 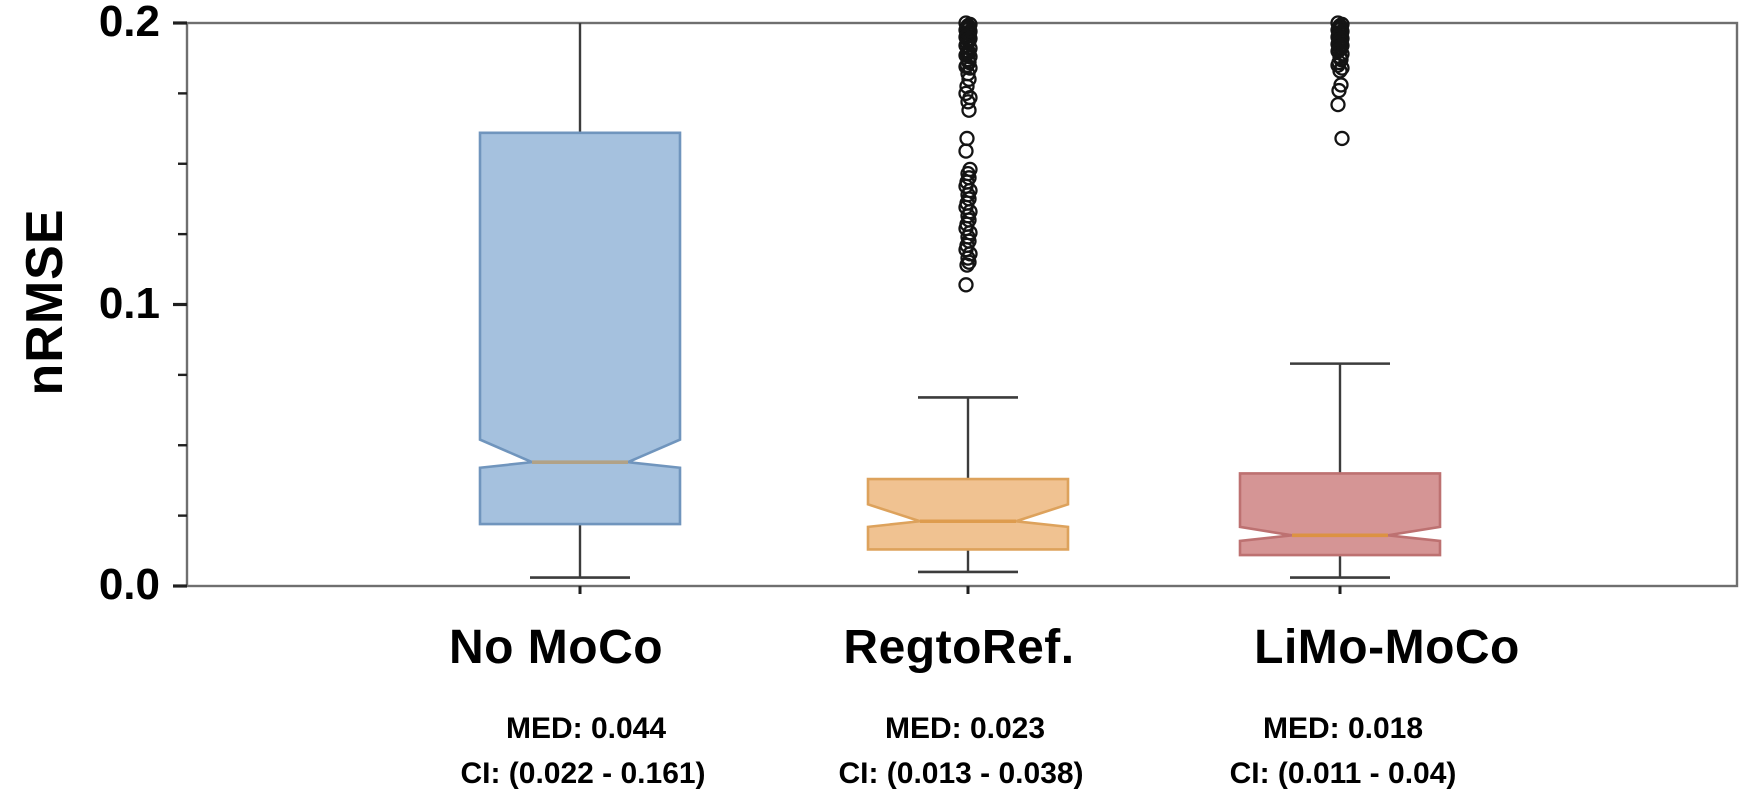 I want to click on box-no-moco, so click(x=580, y=328).